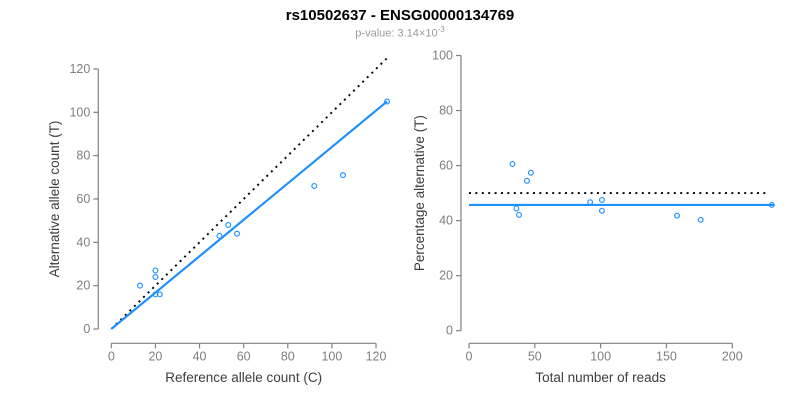  Describe the element at coordinates (396, 33) in the screenshot. I see `pvalue-text: p-value: 3.14×10` at that location.